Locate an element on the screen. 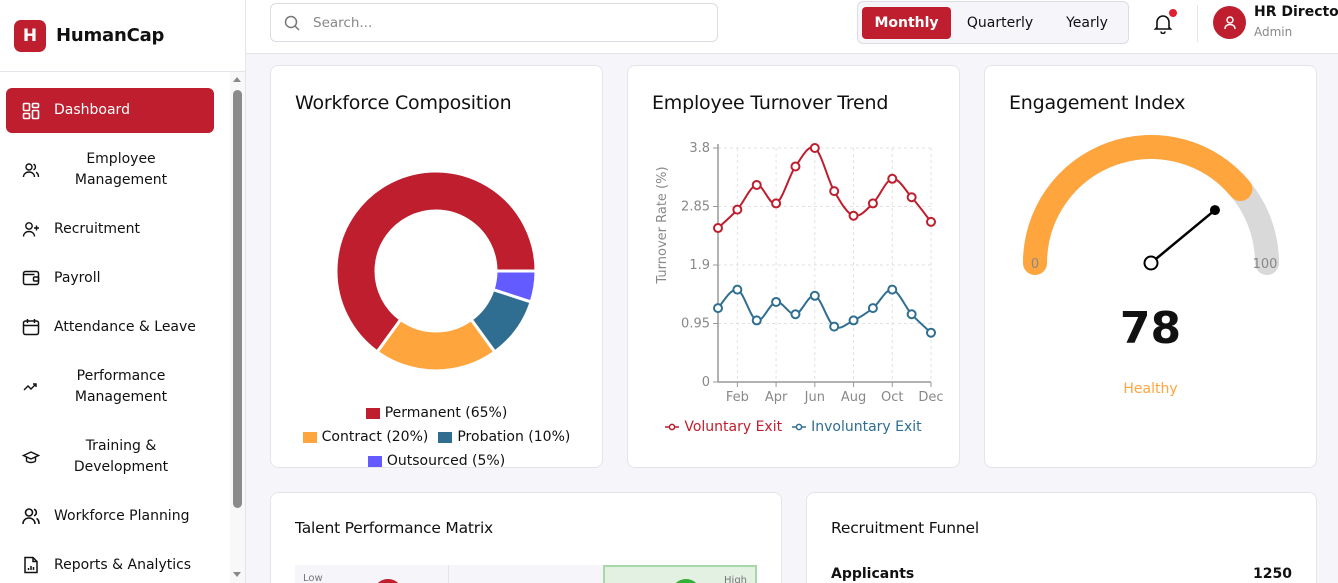  brand-logo: H is located at coordinates (30, 35).